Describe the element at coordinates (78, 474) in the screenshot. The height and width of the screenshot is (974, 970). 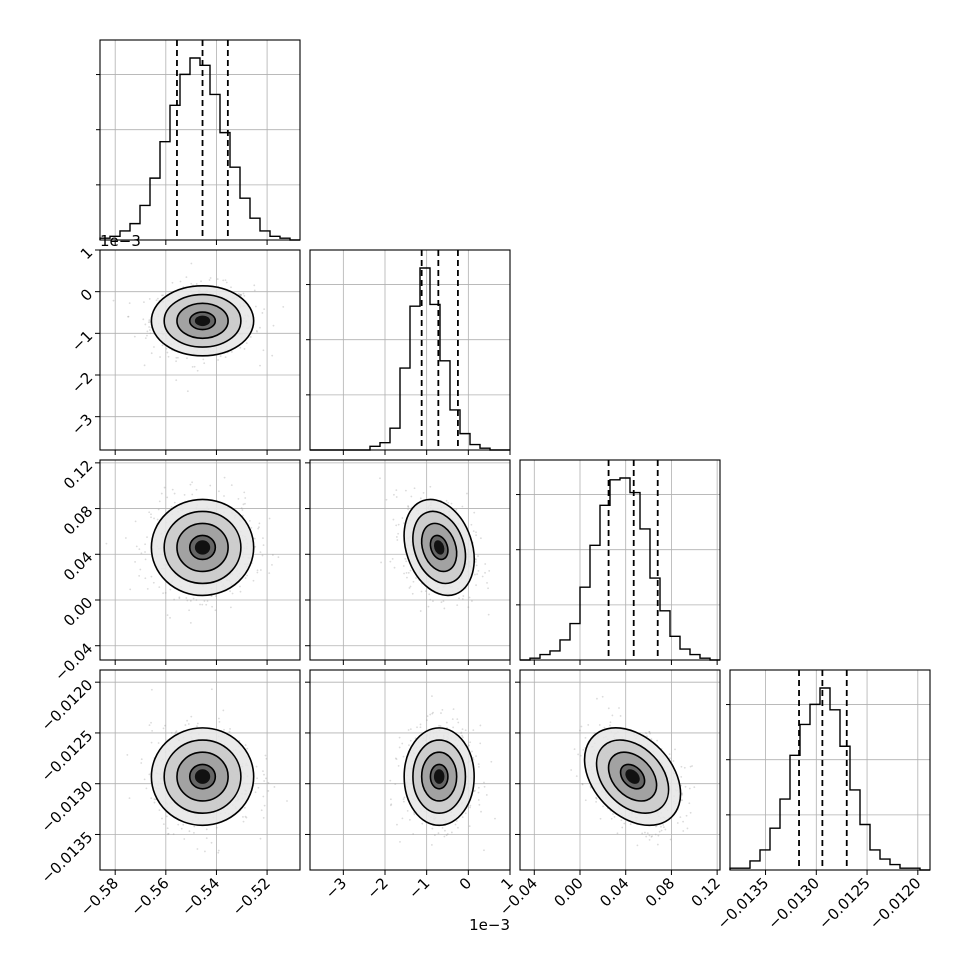
I see `y-tick-label: 0.12` at that location.